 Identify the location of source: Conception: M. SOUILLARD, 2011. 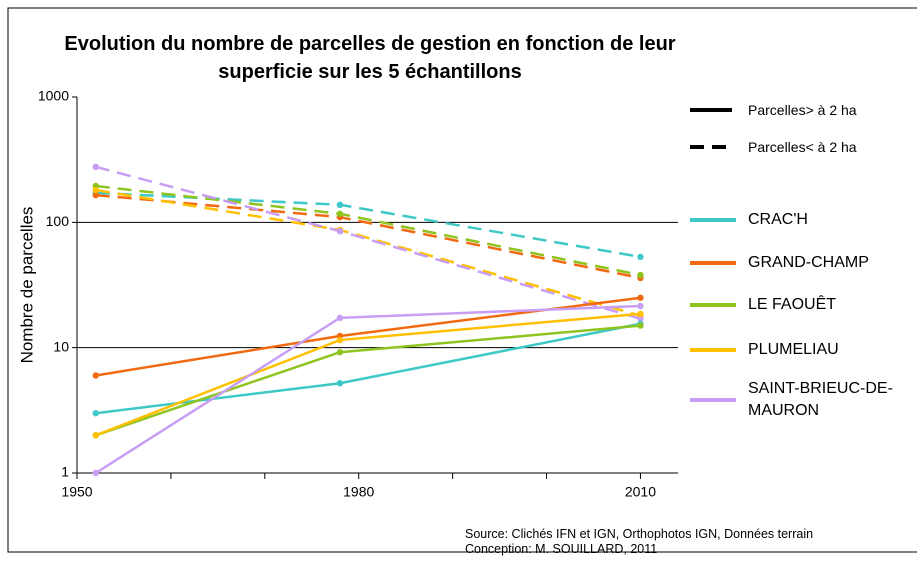
(561, 549).